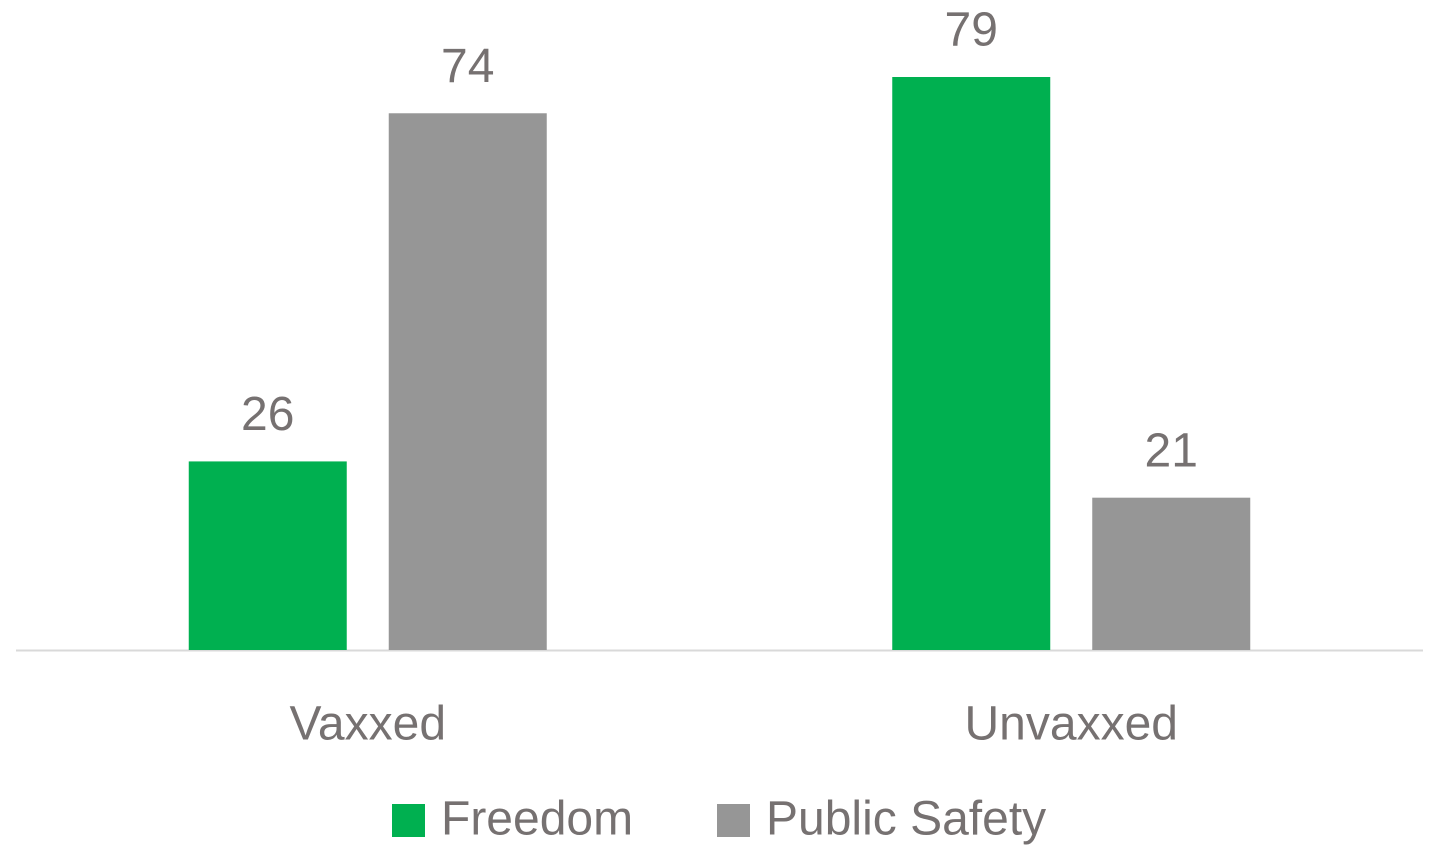 This screenshot has height=851, width=1435. Describe the element at coordinates (1071, 724) in the screenshot. I see `x-tick-label: Unvaxxed` at that location.